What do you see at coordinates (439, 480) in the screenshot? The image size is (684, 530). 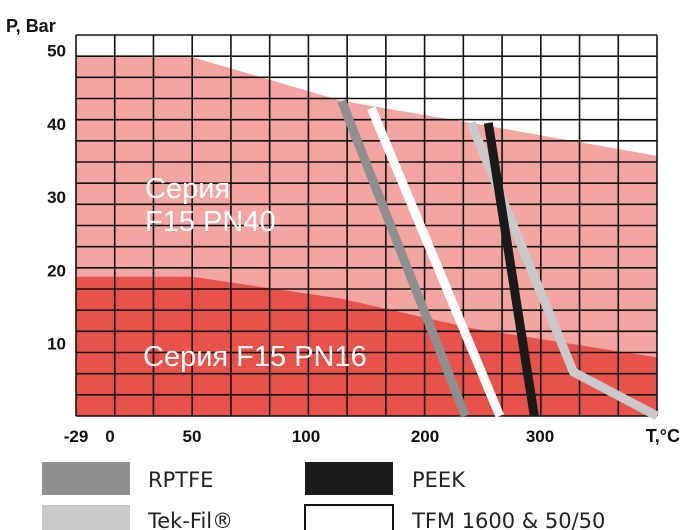 I see `legend-label-peek: PEEK` at bounding box center [439, 480].